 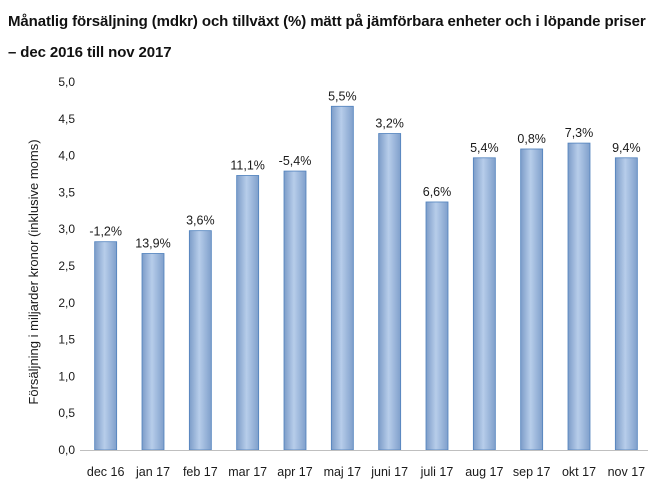 I want to click on y-axis-tick-labels: 0,0 0,5 1,0 1,5 2,0 2,5 3,0 3,5 4,0 4,5 5,0, so click(x=66, y=266).